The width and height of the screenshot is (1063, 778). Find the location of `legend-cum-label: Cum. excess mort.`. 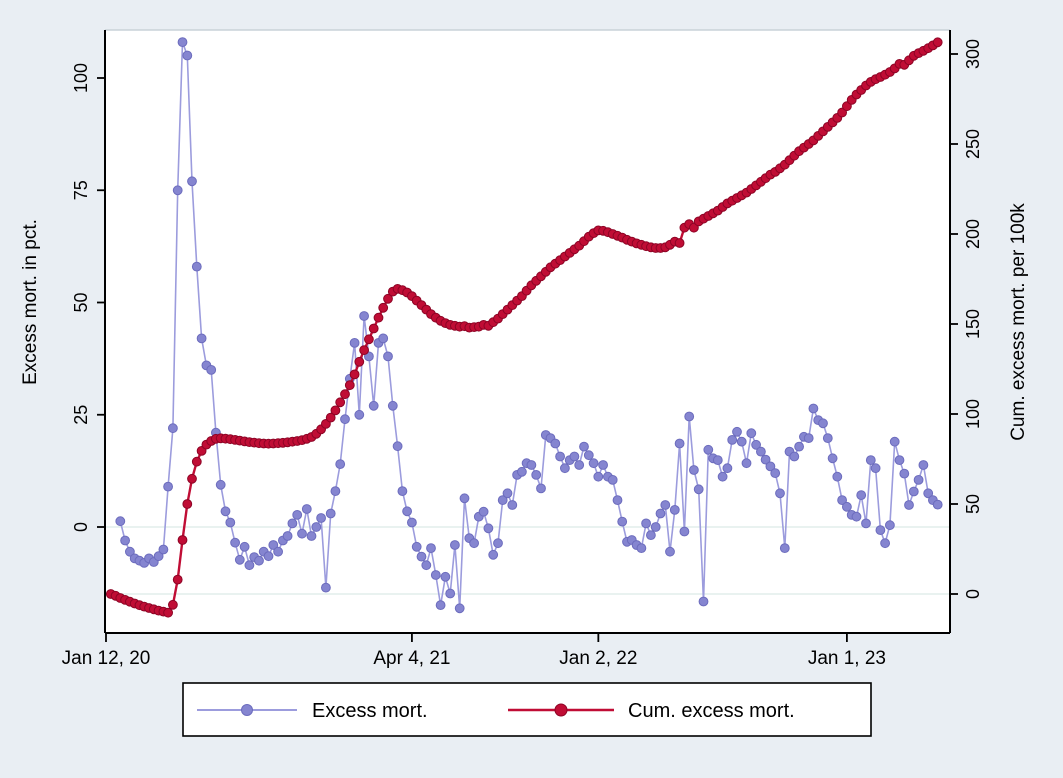

legend-cum-label: Cum. excess mort. is located at coordinates (711, 711).